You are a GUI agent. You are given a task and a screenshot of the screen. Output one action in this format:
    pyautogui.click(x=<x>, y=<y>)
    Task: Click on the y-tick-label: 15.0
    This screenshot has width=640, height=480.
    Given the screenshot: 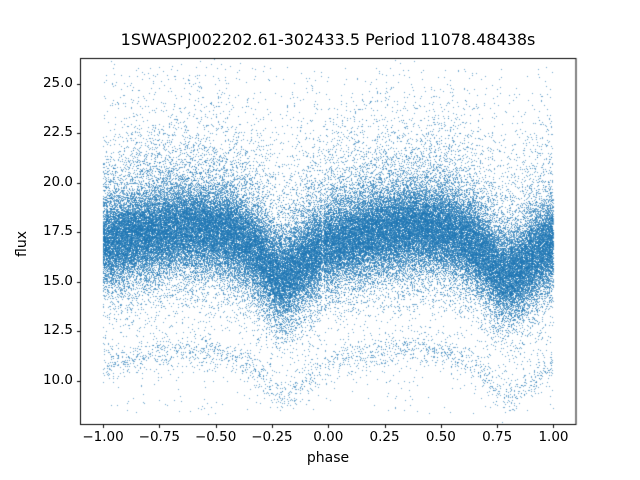 What is the action you would take?
    pyautogui.click(x=57, y=280)
    